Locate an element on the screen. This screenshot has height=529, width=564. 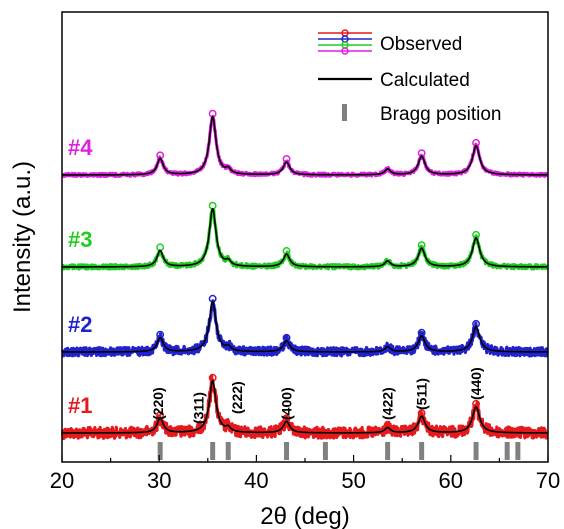
legend-bragg-label: Bragg position is located at coordinates (440, 114).